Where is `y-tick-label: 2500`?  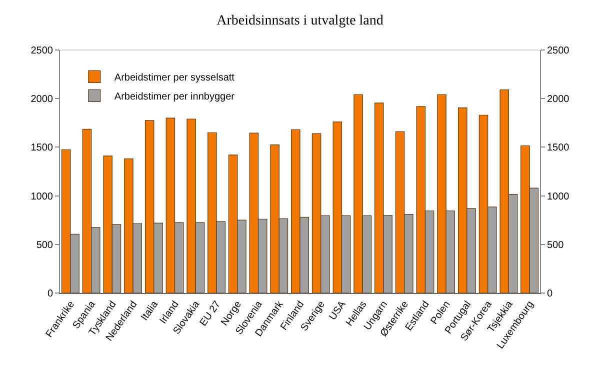 y-tick-label: 2500 is located at coordinates (42, 51).